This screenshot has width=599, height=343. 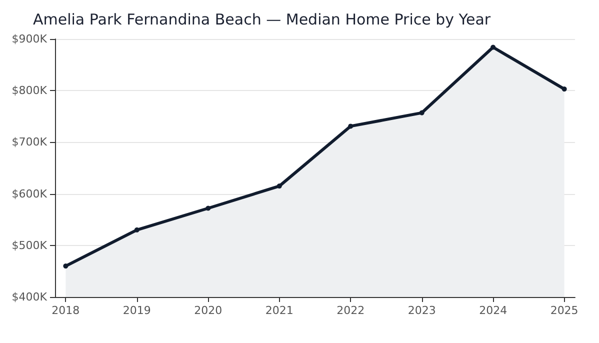 I want to click on x-tick-label: 2019, so click(x=136, y=310).